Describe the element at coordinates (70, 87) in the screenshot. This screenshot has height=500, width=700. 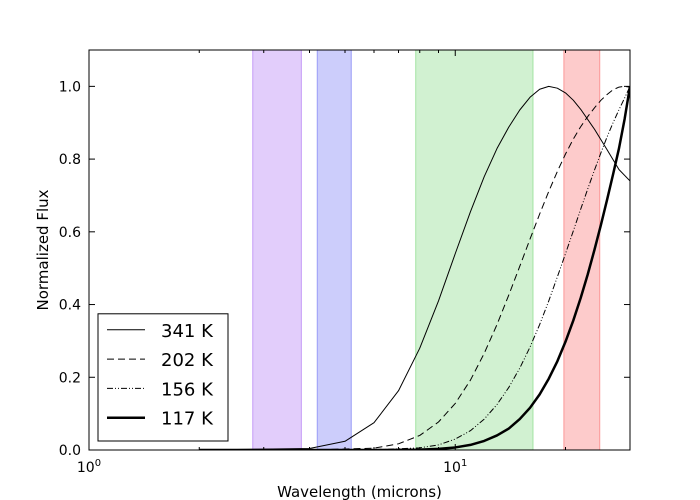
I see `y-tick-label: 1.0` at that location.